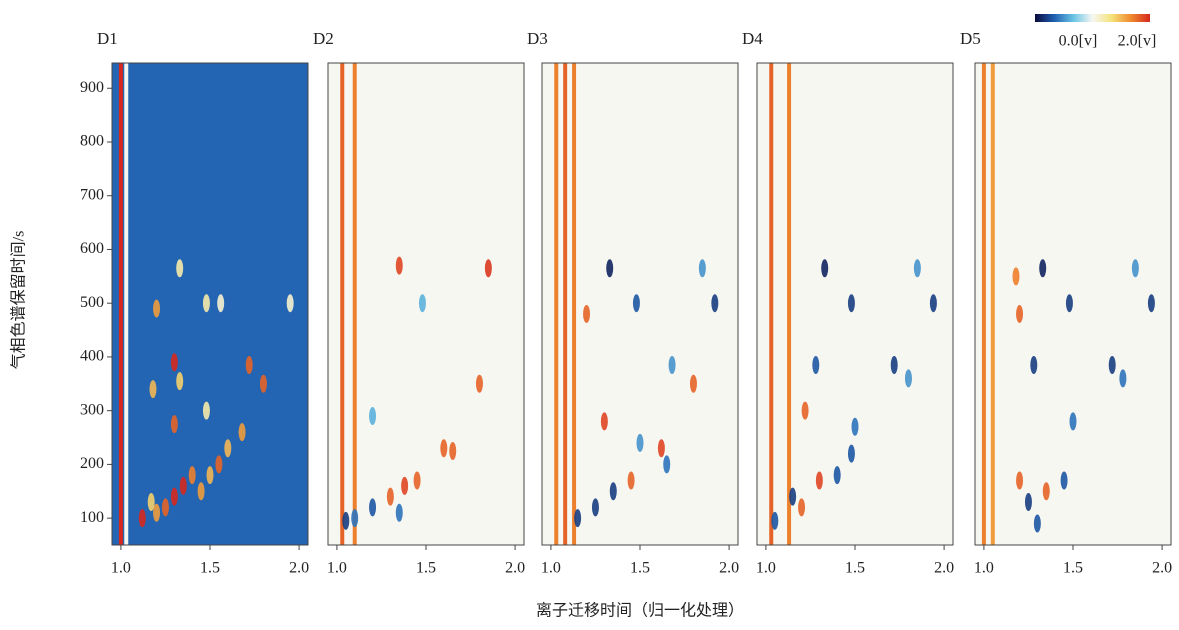 This screenshot has width=1179, height=630. I want to click on y-tick-label: 900, so click(92, 87).